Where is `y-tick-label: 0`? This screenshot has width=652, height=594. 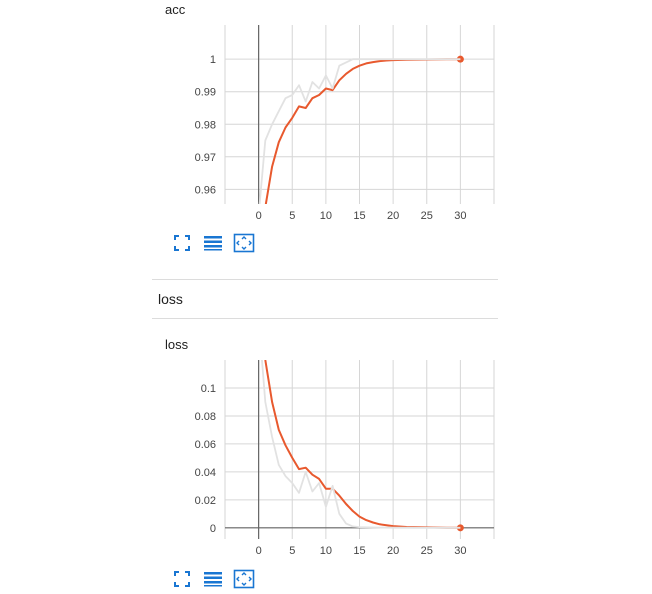
y-tick-label: 0 is located at coordinates (213, 529).